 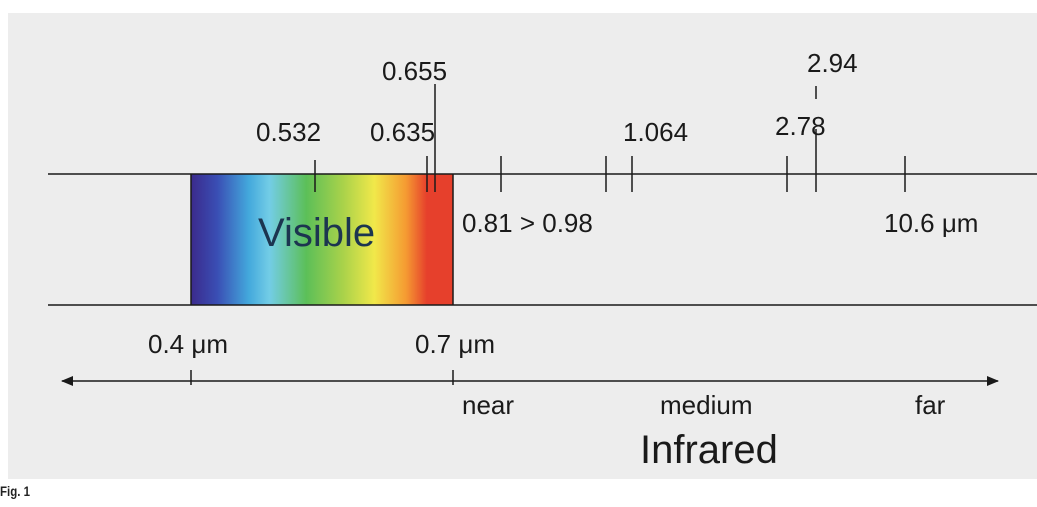 I want to click on marker-label-294: 2.94, so click(x=832, y=63).